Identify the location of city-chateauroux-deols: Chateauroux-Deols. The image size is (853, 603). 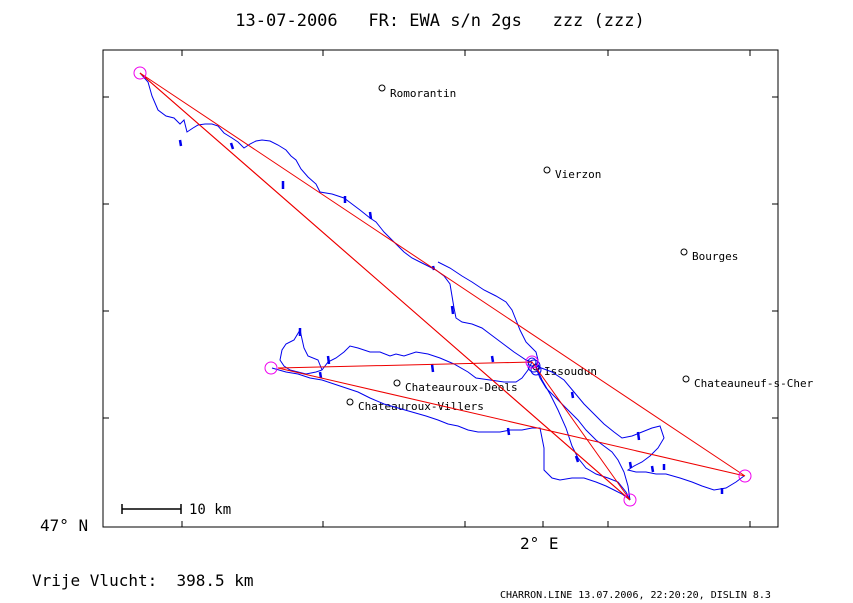
(455, 386).